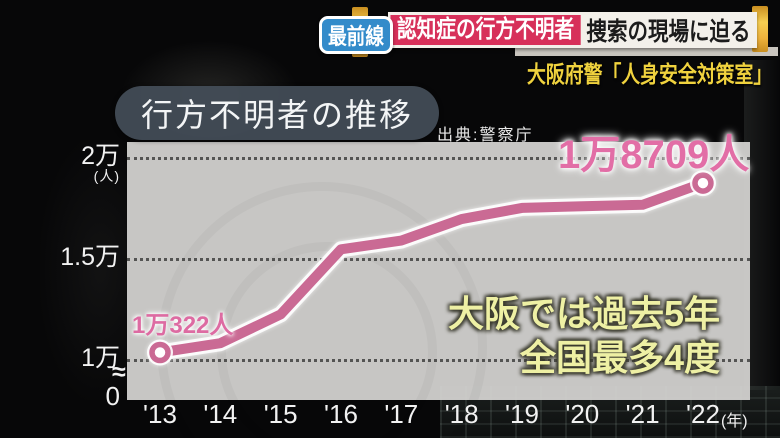 The height and width of the screenshot is (438, 780). I want to click on headline-strip-content: 認知症の行方不明者 捜索の現場に迫る, so click(569, 30).